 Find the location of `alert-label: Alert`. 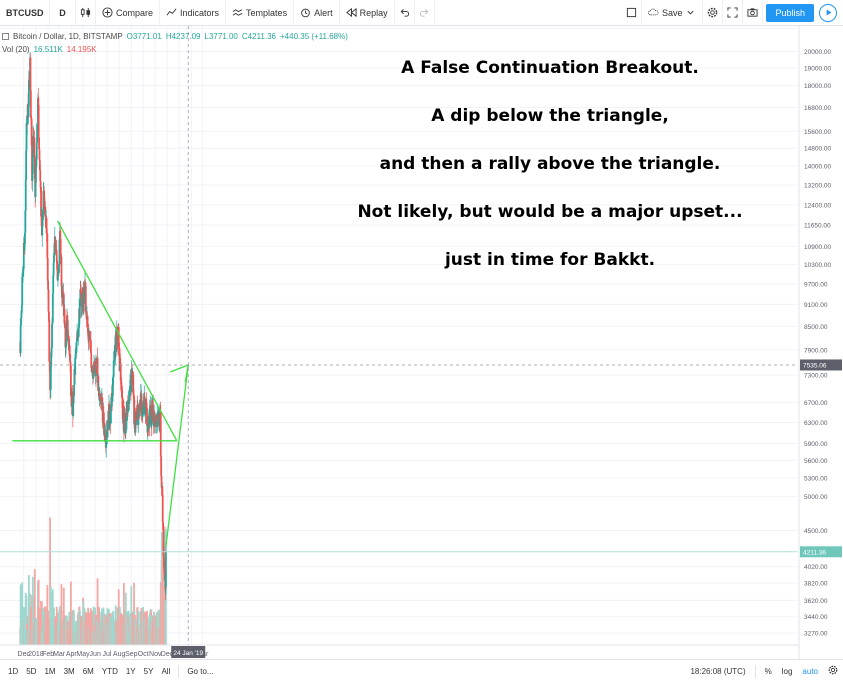

alert-label: Alert is located at coordinates (323, 12).